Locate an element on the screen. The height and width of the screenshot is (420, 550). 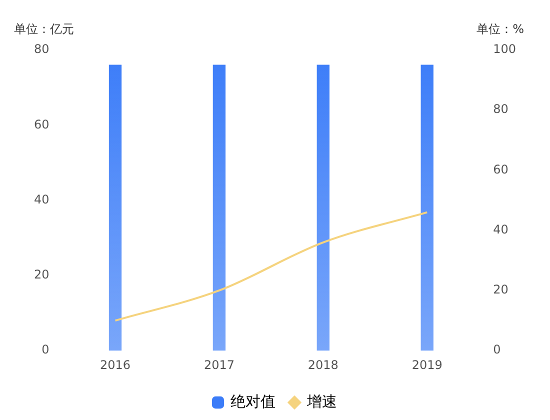
y2-tick-label: 20 is located at coordinates (500, 289).